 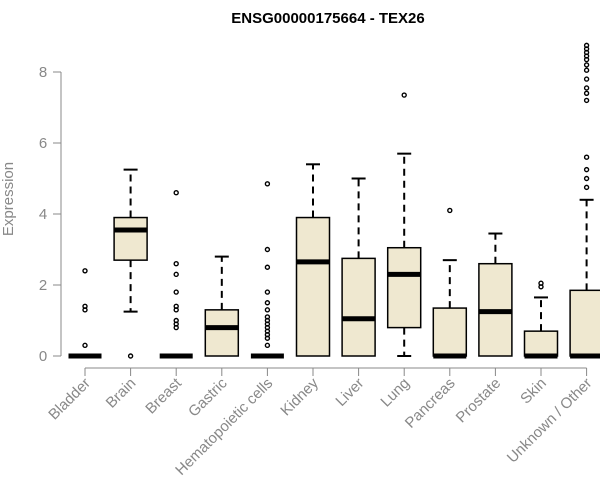 I want to click on box-breast, so click(x=176, y=274).